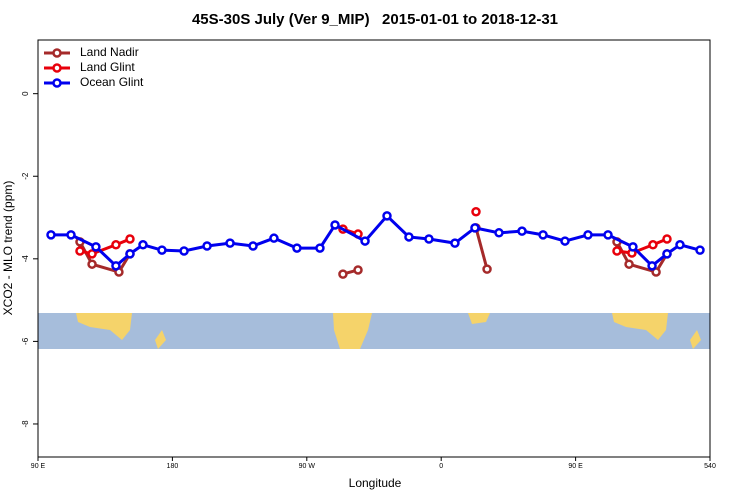 This screenshot has width=750, height=500. Describe the element at coordinates (25, 424) in the screenshot. I see `y-tick-label: -8` at that location.